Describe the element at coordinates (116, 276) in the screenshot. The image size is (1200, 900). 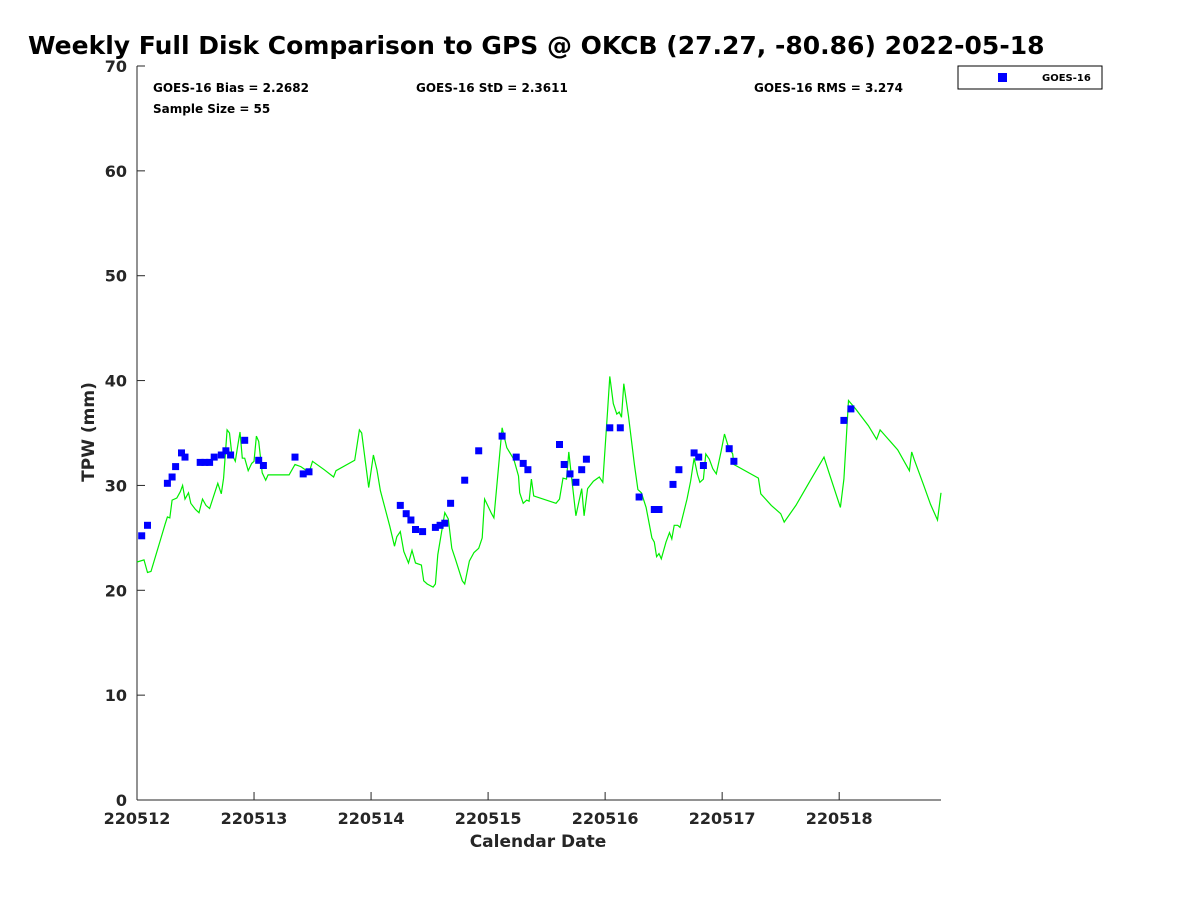
I see `y-tick-label: 50` at that location.